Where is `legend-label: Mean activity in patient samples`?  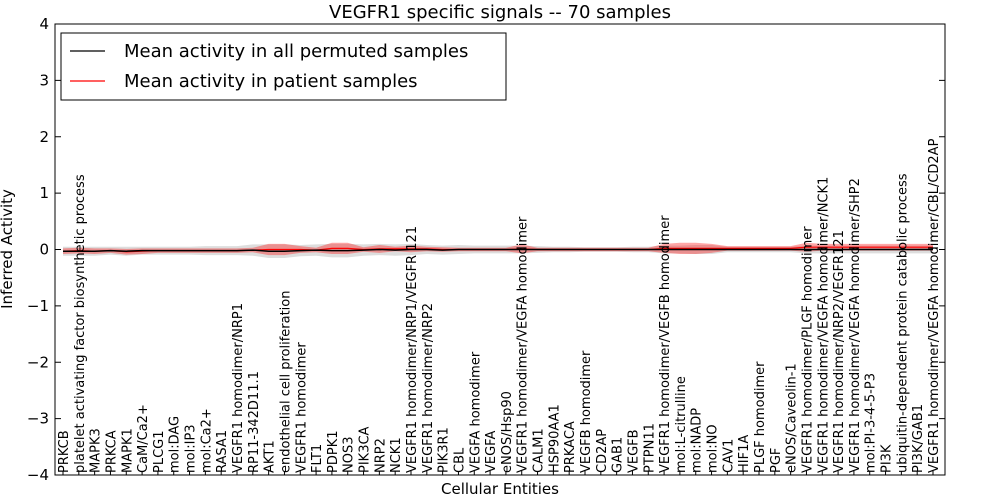
legend-label: Mean activity in patient samples is located at coordinates (271, 81).